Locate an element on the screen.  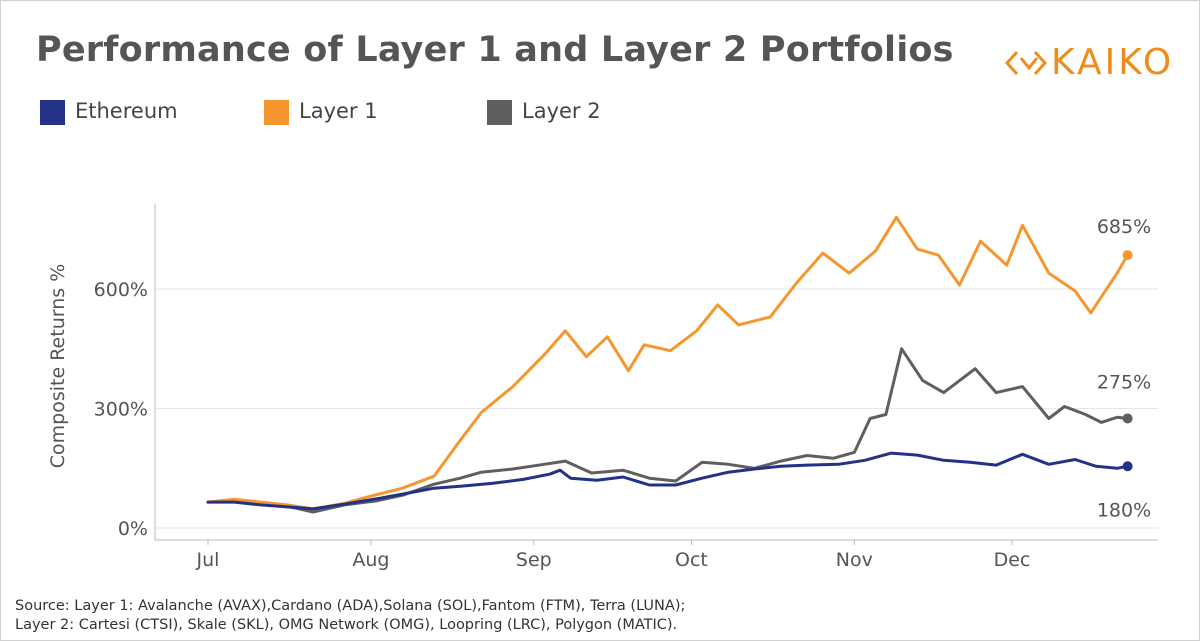
legend-label: Layer 1 is located at coordinates (338, 111).